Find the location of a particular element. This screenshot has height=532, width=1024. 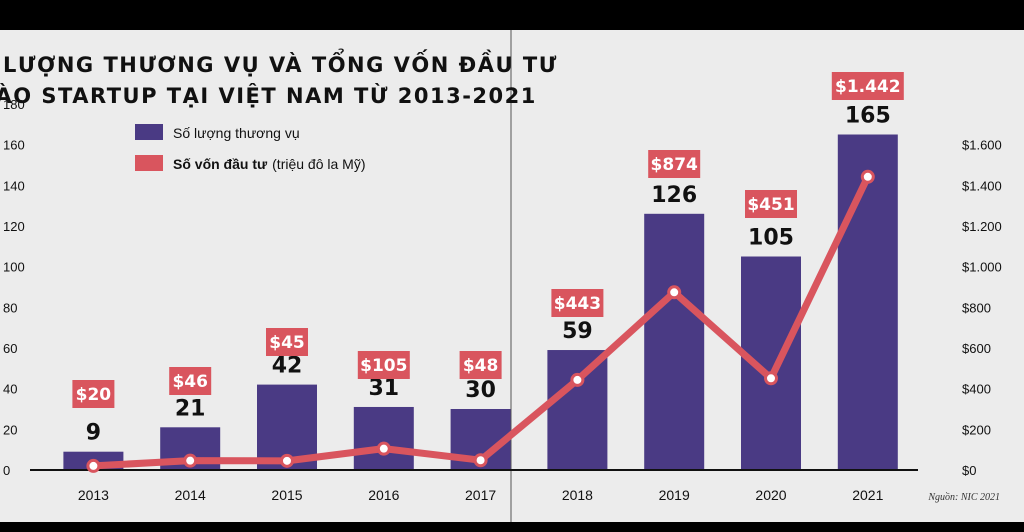

x-axis: 2013 2014 2015 2016 2017 2018 2019 2020 2021 is located at coordinates (481, 495).